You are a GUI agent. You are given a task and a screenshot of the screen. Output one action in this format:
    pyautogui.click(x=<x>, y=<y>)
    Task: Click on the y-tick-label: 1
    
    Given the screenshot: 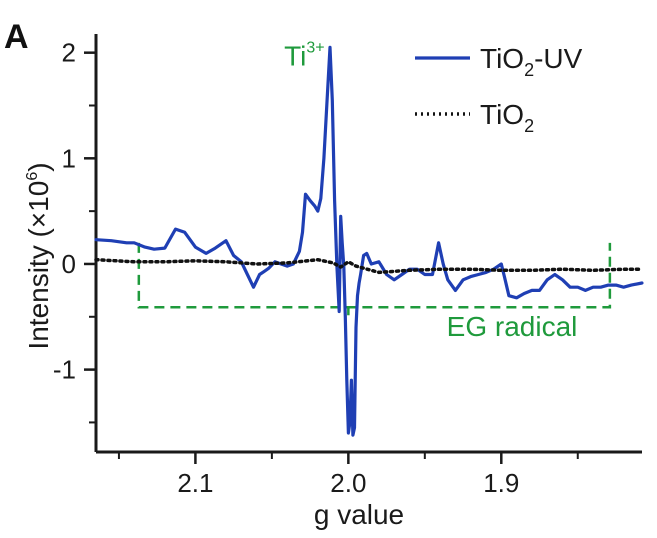 What is the action you would take?
    pyautogui.click(x=69, y=158)
    